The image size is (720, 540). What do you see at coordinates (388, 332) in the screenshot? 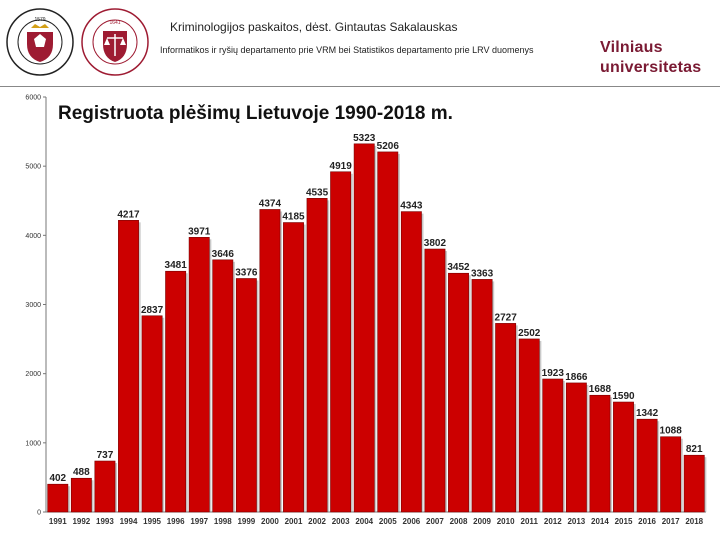
I see `bar-2005` at bounding box center [388, 332].